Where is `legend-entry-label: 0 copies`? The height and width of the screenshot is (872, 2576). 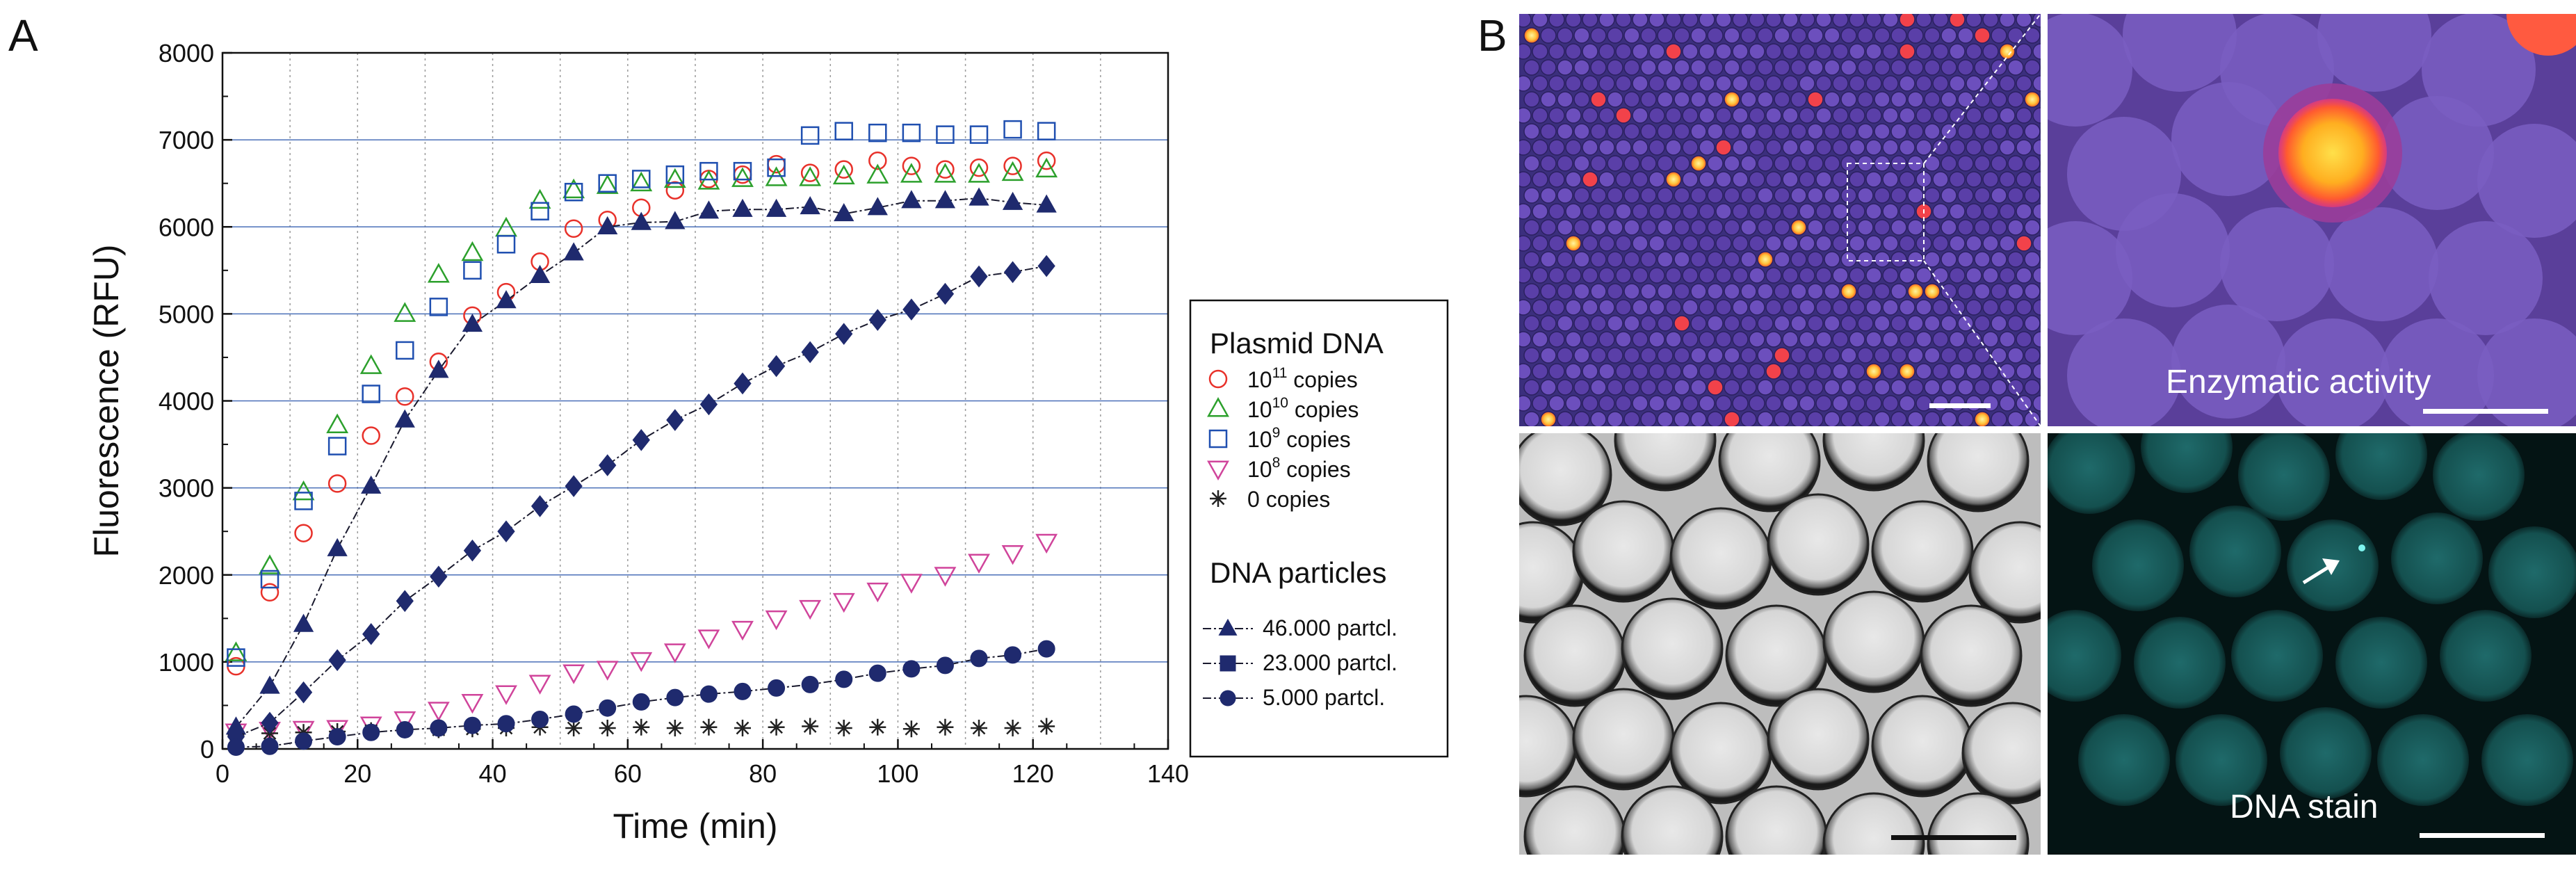 legend-entry-label: 0 copies is located at coordinates (1288, 499).